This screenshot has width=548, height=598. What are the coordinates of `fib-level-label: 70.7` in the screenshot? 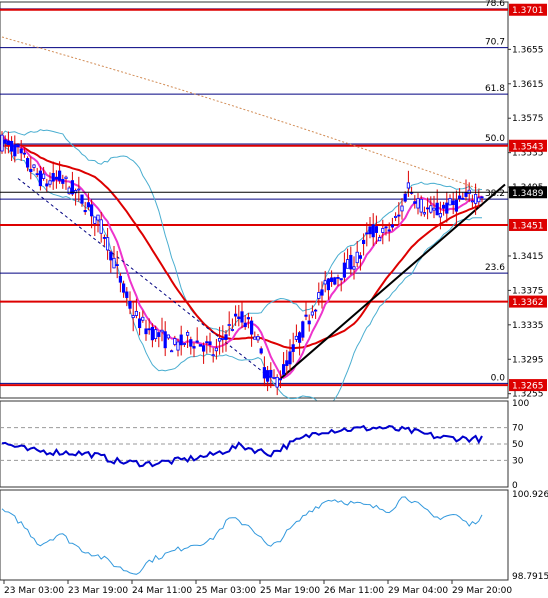 It's located at (495, 43).